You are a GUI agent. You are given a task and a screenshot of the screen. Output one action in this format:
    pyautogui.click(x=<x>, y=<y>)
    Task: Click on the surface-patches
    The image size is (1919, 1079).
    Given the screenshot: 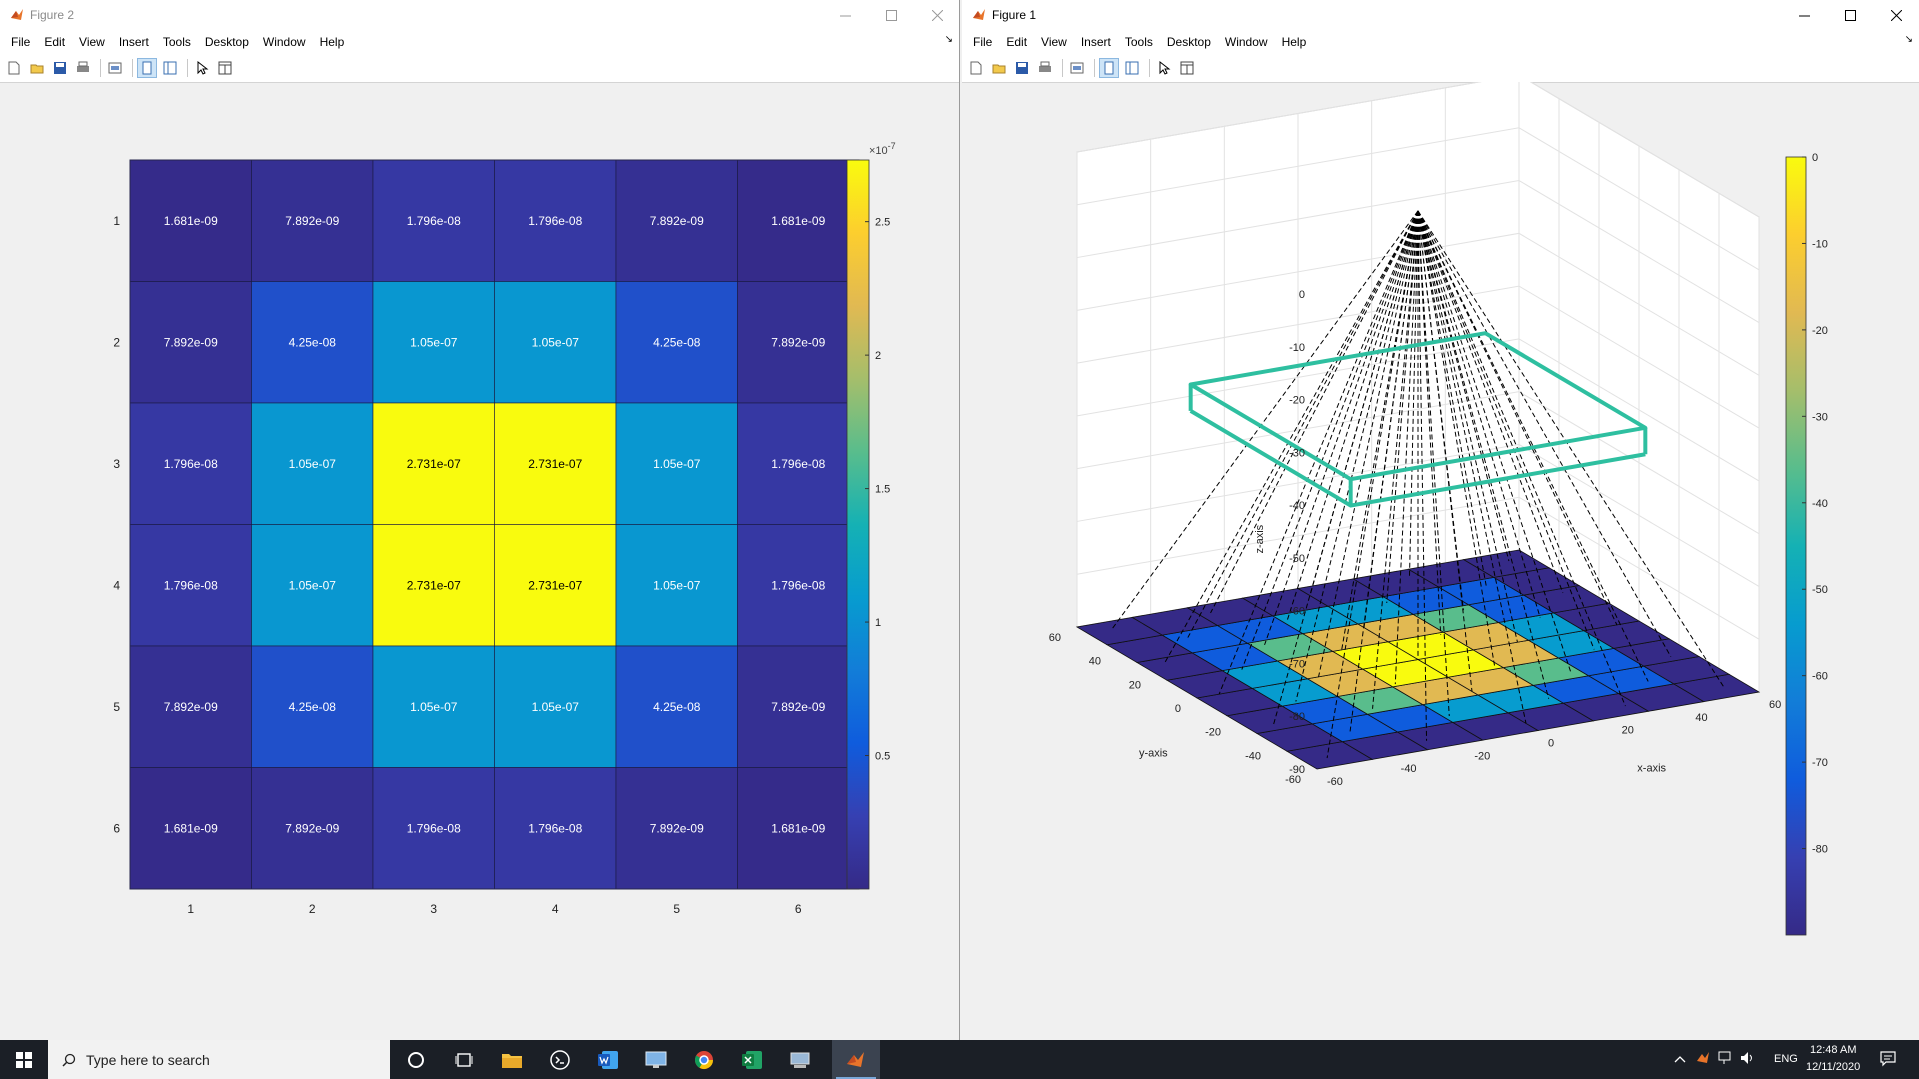 What is the action you would take?
    pyautogui.click(x=1418, y=659)
    